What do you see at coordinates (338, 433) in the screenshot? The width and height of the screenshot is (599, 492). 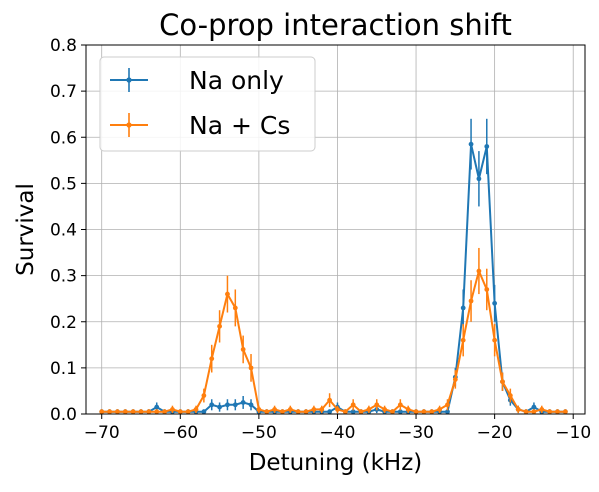 I see `x-tick-label: −40` at bounding box center [338, 433].